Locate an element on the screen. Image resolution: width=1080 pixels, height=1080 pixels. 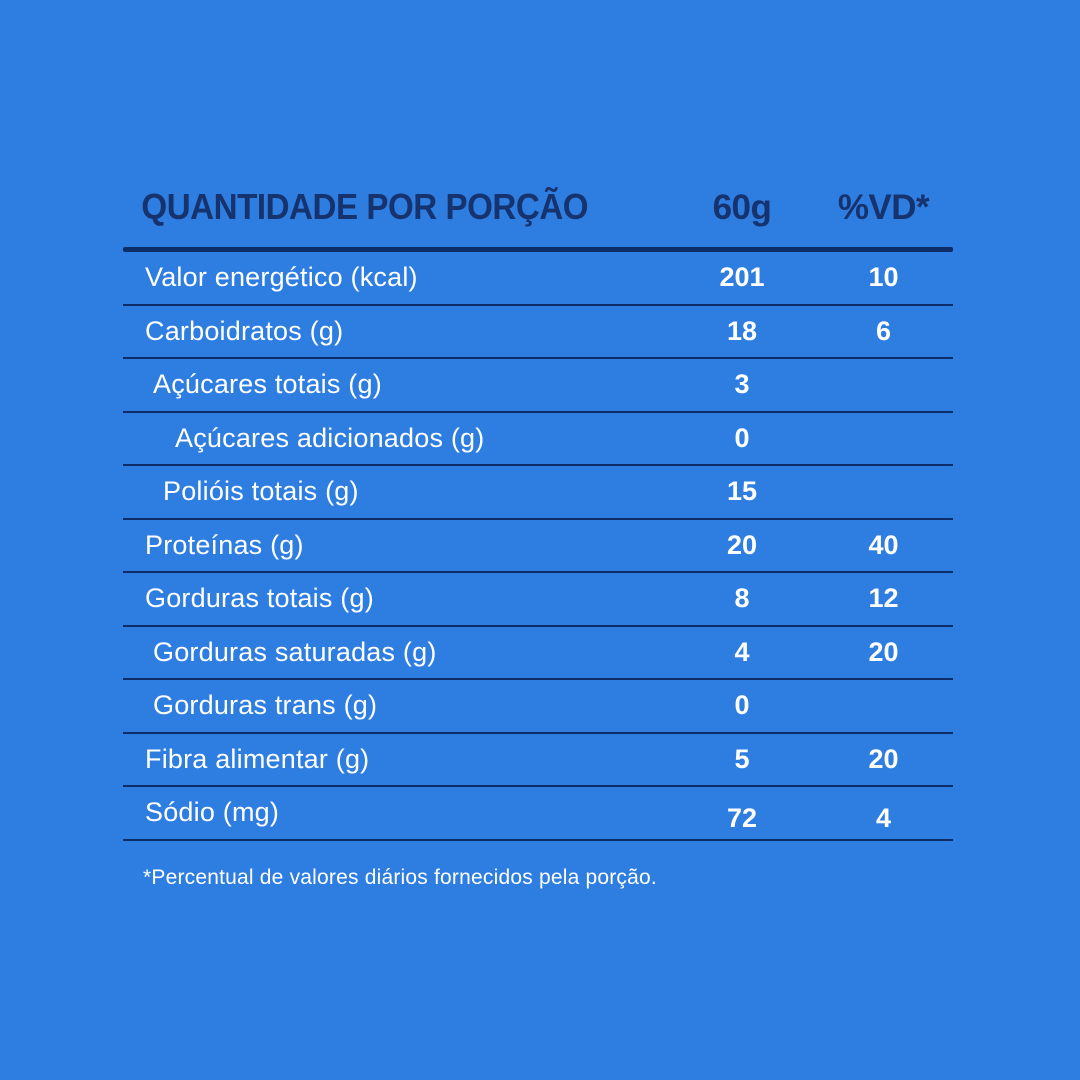
header-serving-size: 60g is located at coordinates (742, 207).